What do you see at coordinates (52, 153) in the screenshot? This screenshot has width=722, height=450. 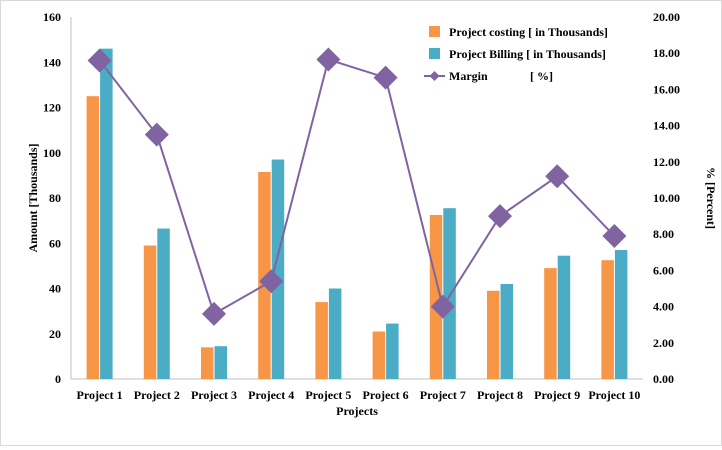 I see `y-tick-label: 100` at bounding box center [52, 153].